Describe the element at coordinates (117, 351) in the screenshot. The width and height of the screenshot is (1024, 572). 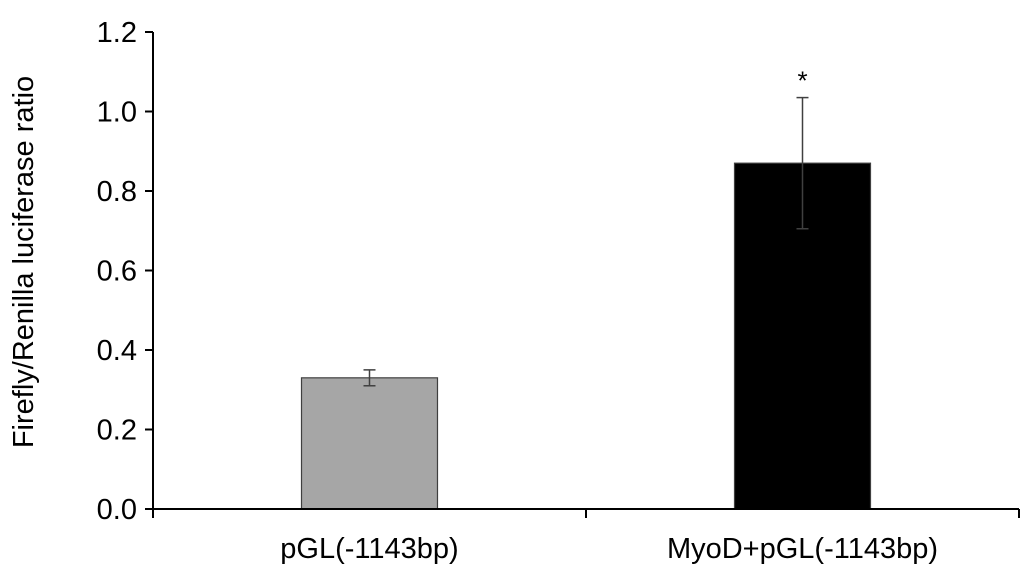
I see `y-tick-label: 0.4` at that location.